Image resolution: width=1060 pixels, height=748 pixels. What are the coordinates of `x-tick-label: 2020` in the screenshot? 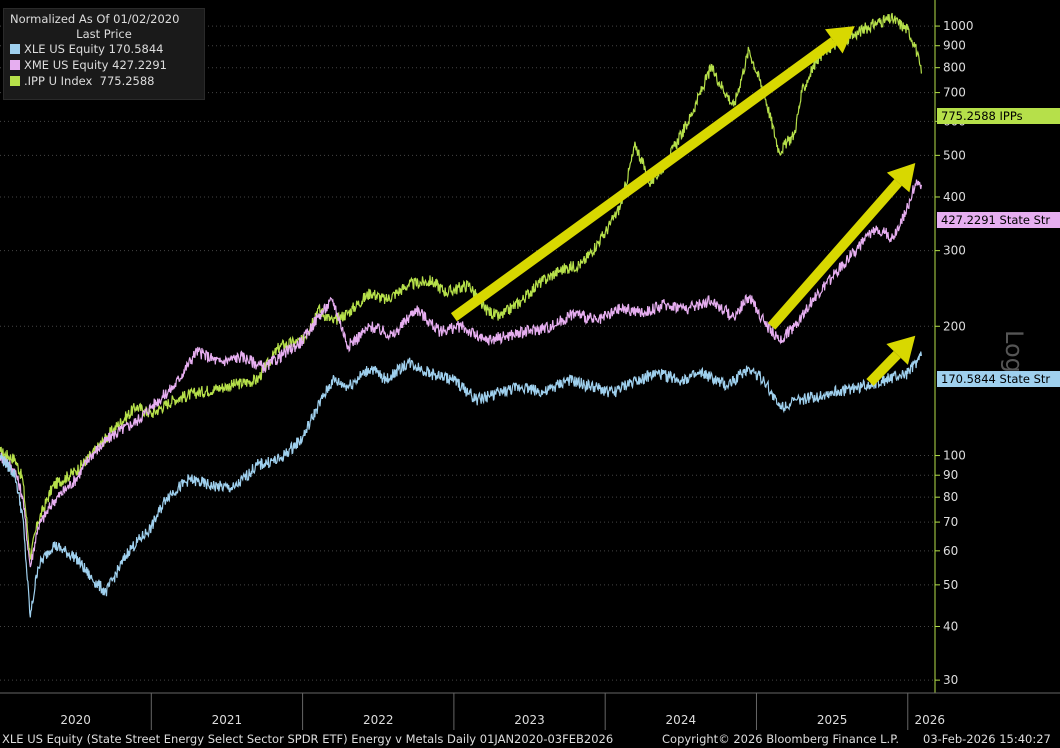 It's located at (75, 720).